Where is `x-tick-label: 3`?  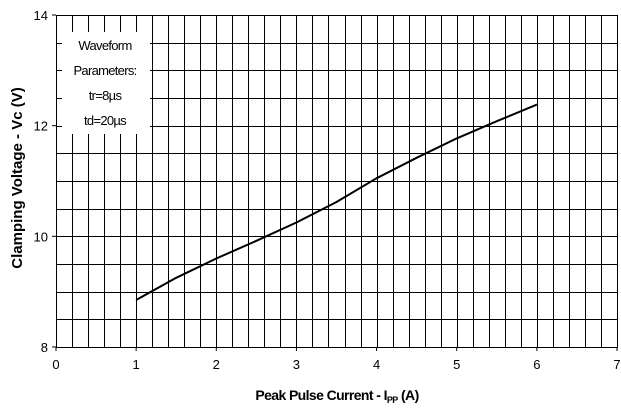 x-tick-label: 3 is located at coordinates (296, 364).